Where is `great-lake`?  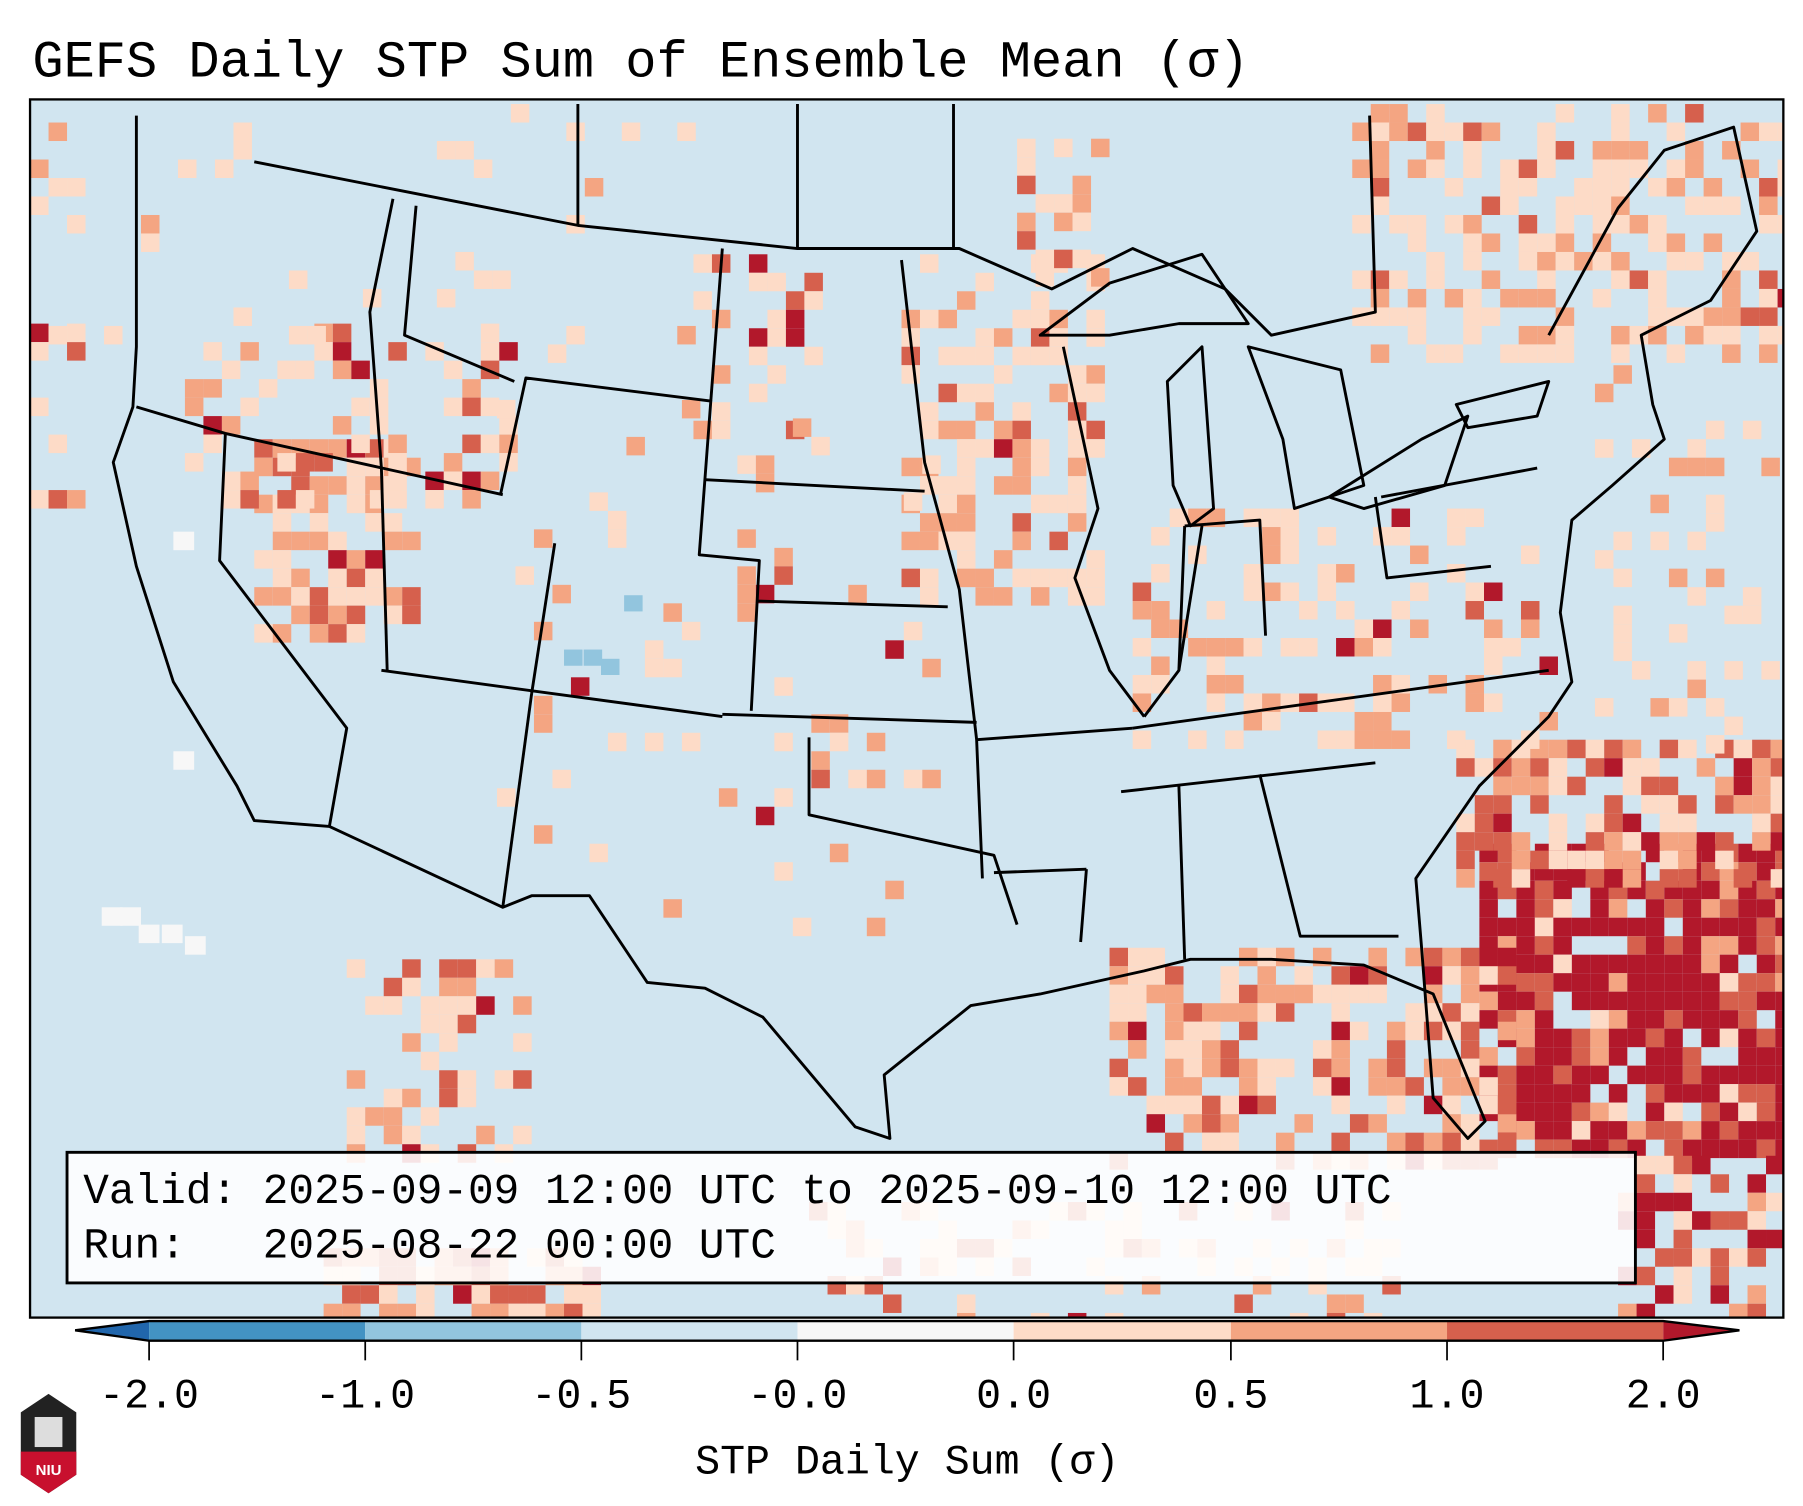 great-lake is located at coordinates (1502, 404).